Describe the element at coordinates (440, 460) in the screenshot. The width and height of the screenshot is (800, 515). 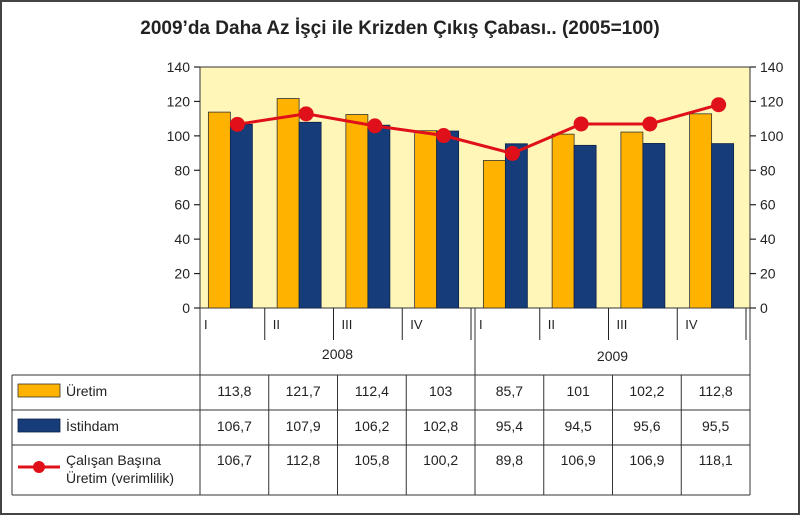
I see `data-label: 100,2` at that location.